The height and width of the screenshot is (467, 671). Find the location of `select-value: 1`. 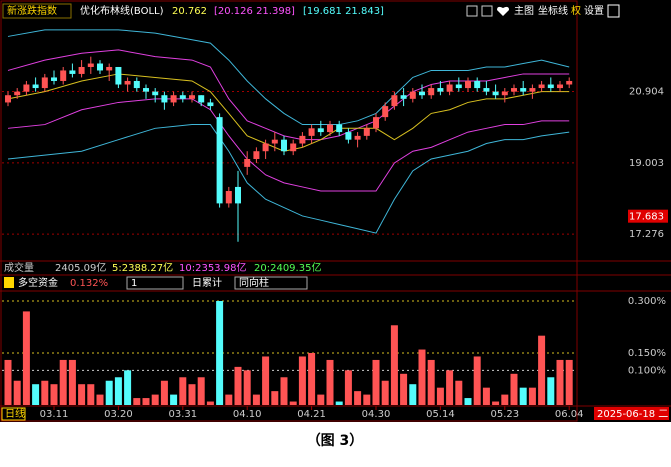

select-value: 1 is located at coordinates (134, 283).